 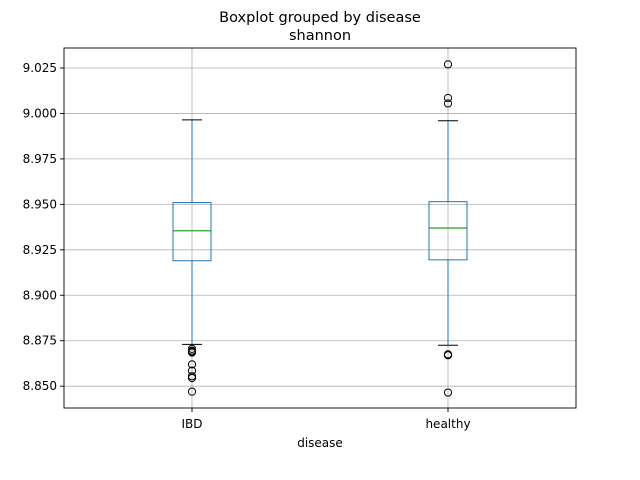 What do you see at coordinates (40, 113) in the screenshot?
I see `y-tick-label: 9.000` at bounding box center [40, 113].